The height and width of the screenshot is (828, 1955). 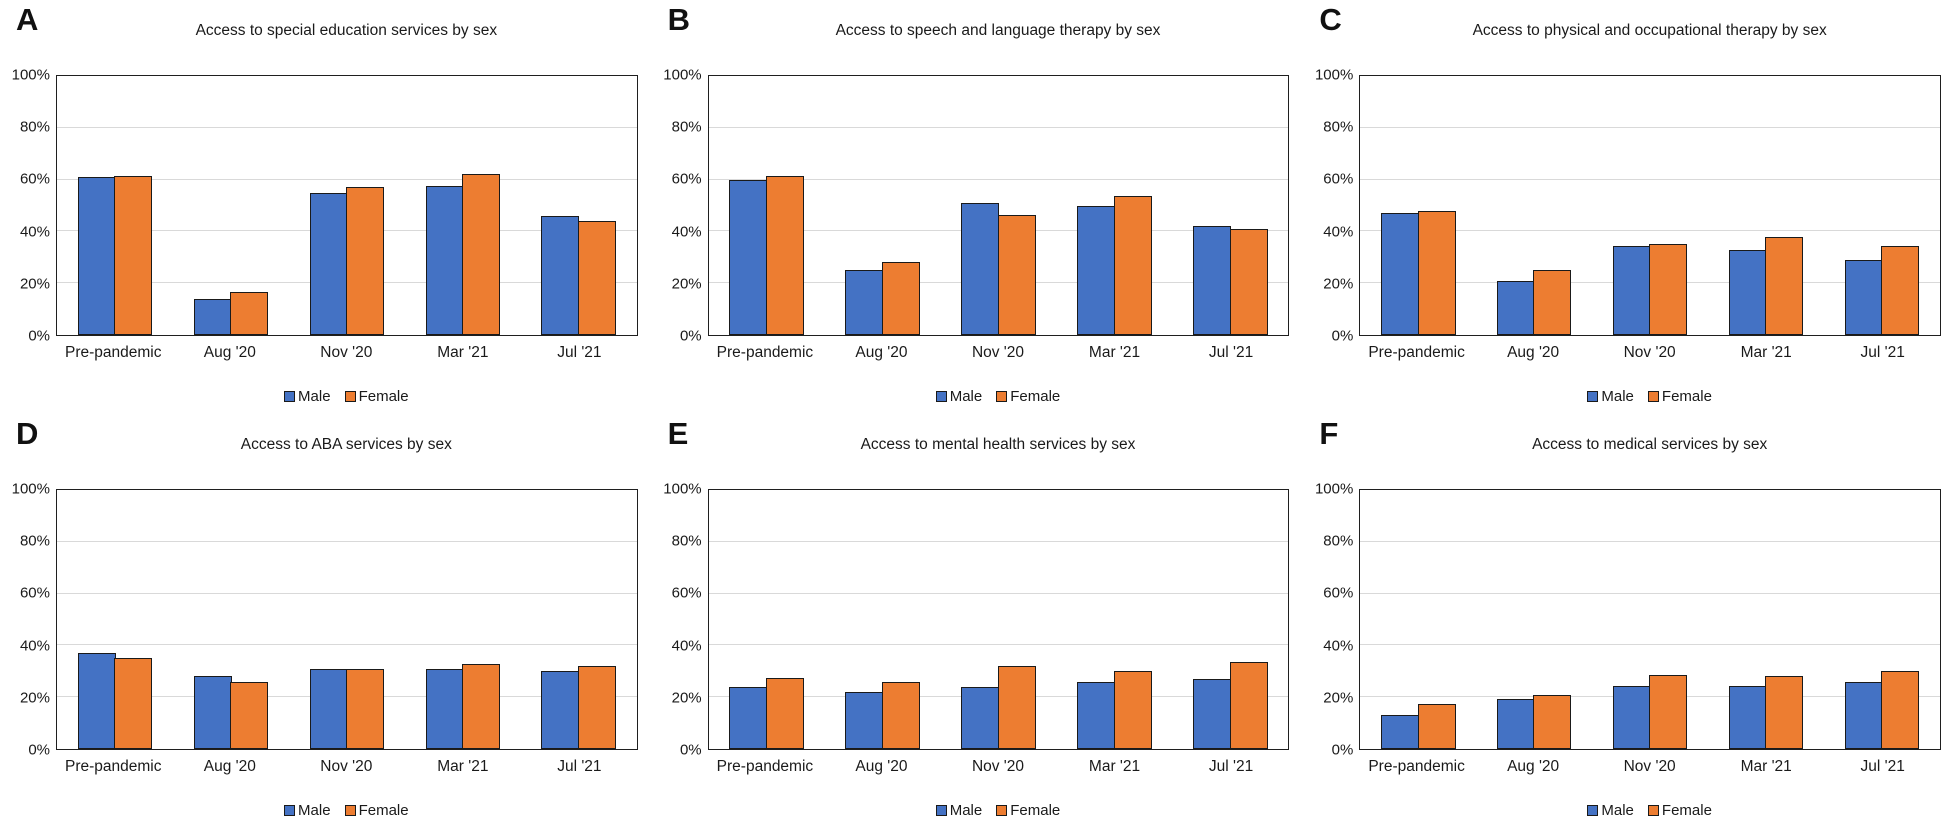 I want to click on chart-title: Access to ABA services by sex, so click(x=346, y=444).